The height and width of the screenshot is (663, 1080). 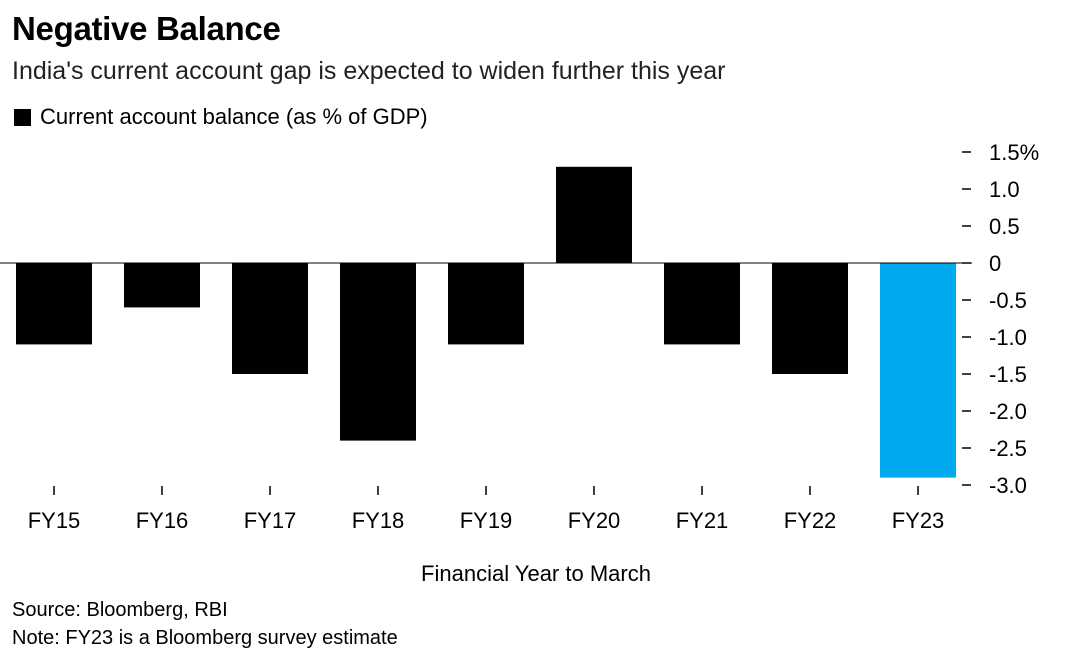 What do you see at coordinates (120, 610) in the screenshot?
I see `source-note: Source: Bloomberg, RBI` at bounding box center [120, 610].